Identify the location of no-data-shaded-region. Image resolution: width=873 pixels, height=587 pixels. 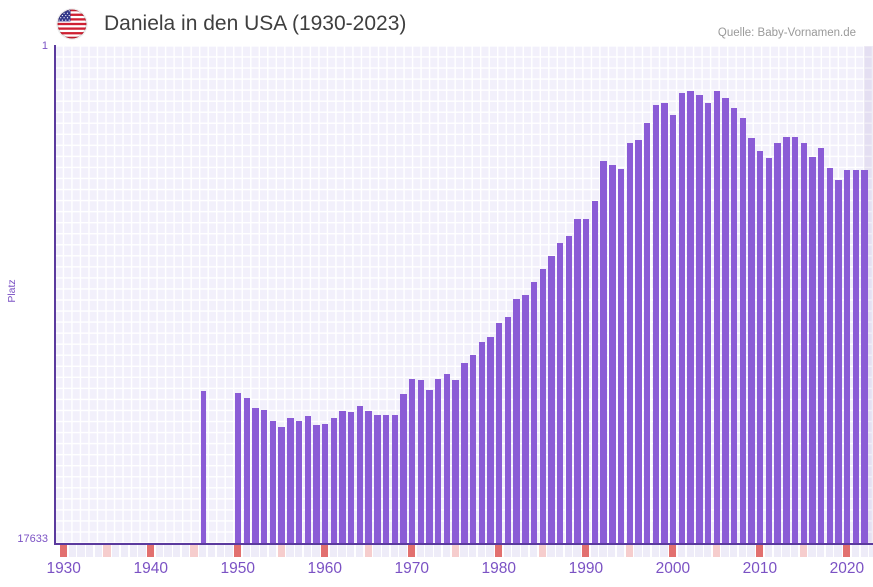
(868, 294).